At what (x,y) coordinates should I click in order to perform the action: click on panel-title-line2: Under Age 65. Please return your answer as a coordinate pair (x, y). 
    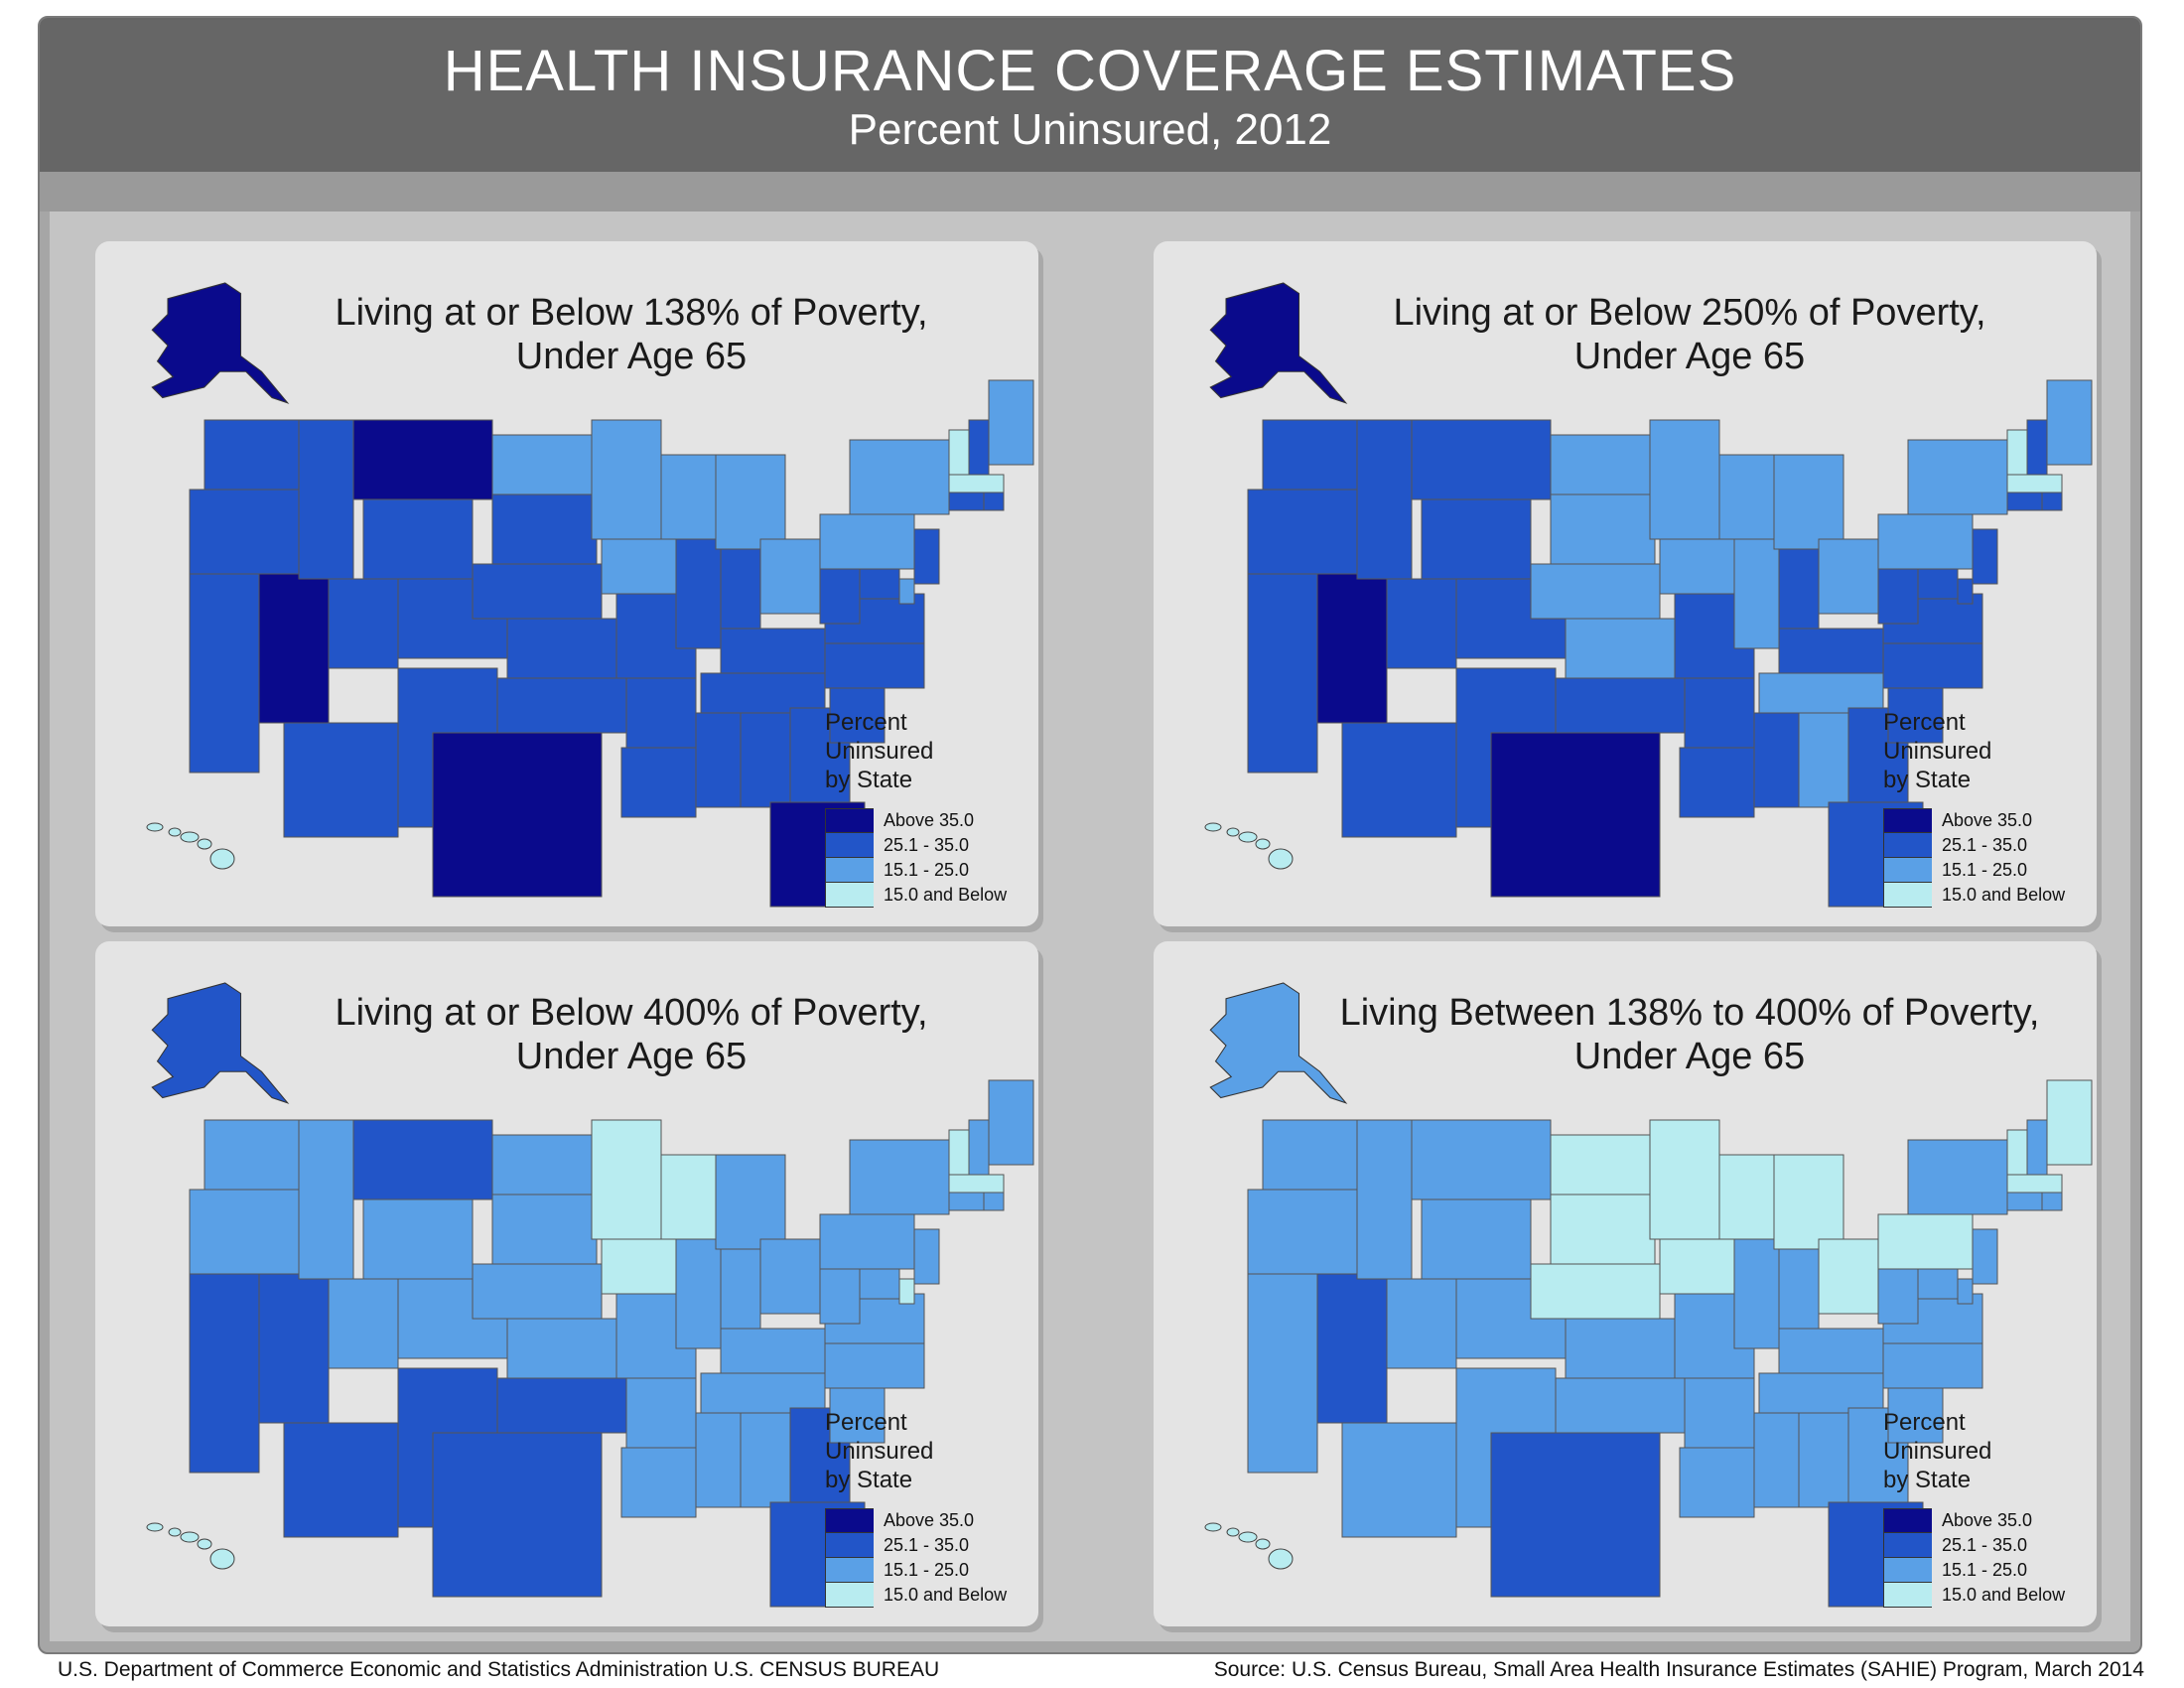
    Looking at the image, I should click on (1689, 1056).